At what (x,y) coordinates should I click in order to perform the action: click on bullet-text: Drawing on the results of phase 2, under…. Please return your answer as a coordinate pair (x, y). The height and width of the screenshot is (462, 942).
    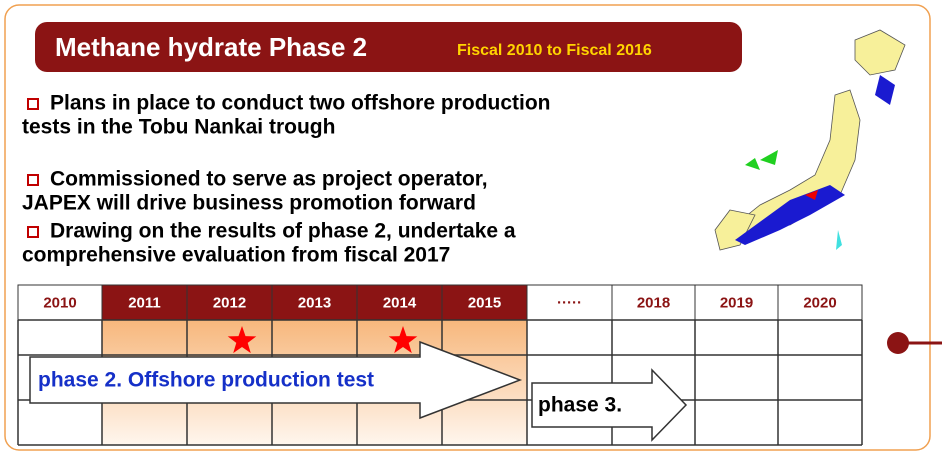
    Looking at the image, I should click on (283, 231).